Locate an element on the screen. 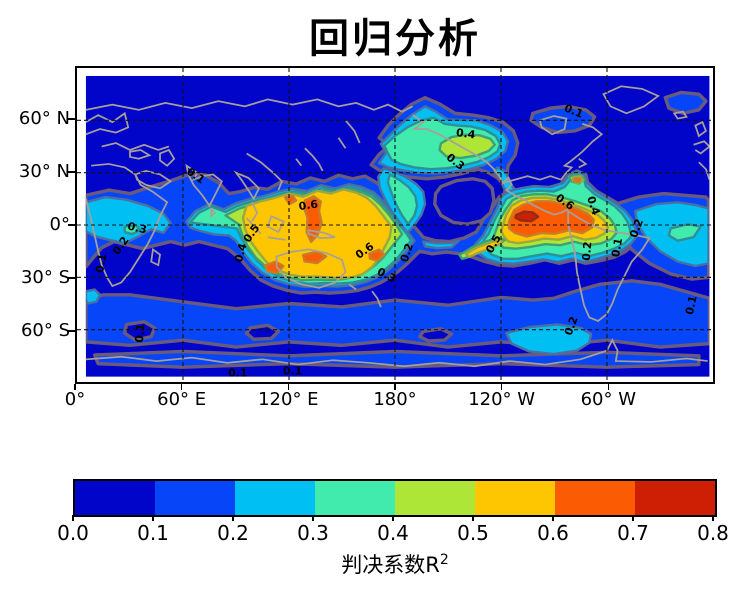 The height and width of the screenshot is (600, 750). page-title: 回归分析 is located at coordinates (395, 39).